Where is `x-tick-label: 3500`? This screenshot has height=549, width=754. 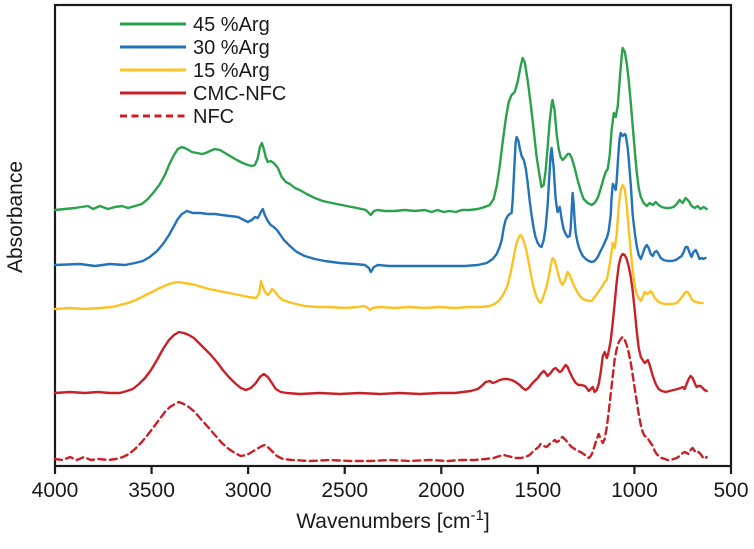 x-tick-label: 3500 is located at coordinates (151, 490).